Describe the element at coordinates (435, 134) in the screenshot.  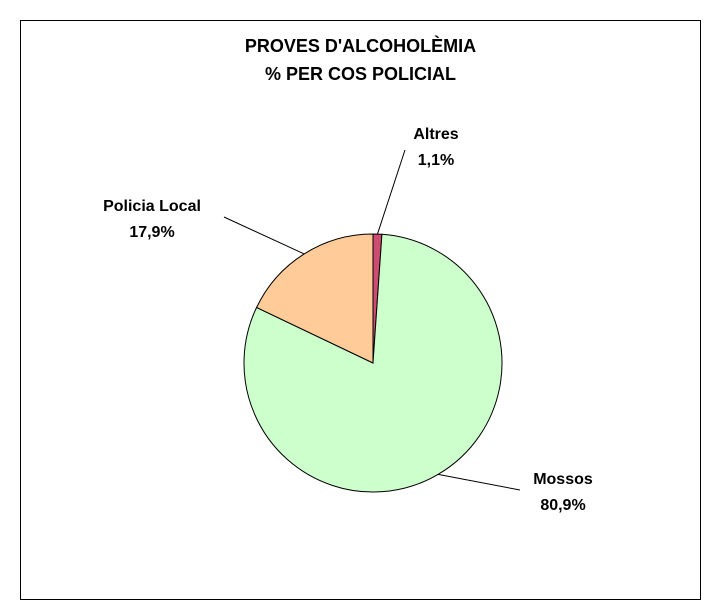
I see `slice-label-altres: Altres` at that location.